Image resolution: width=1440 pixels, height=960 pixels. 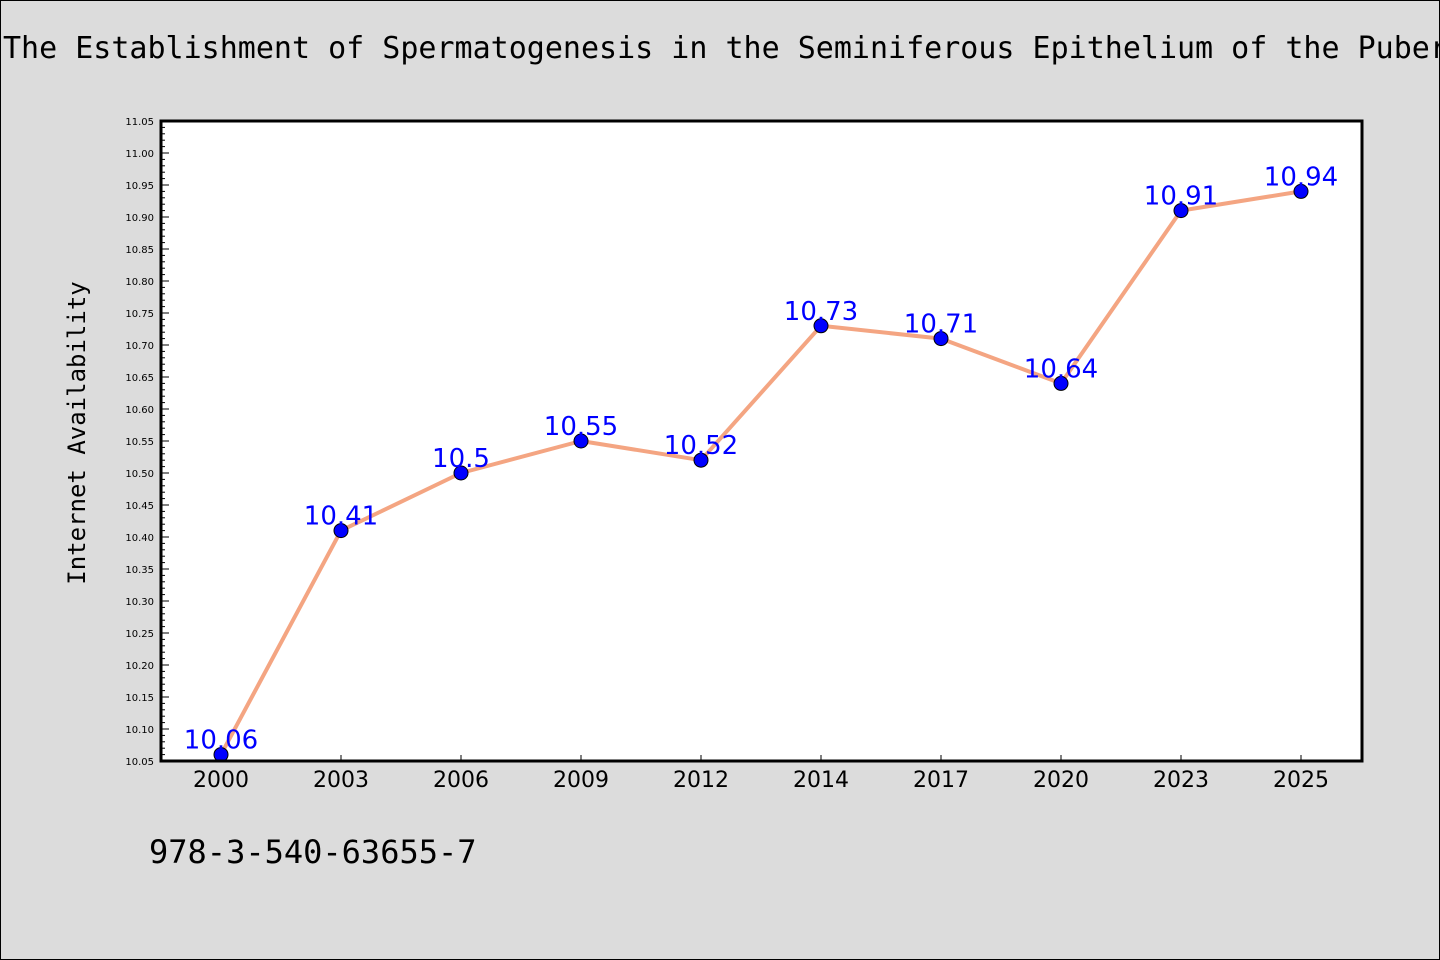 I want to click on y-tick-label: 10.45, so click(x=139, y=506).